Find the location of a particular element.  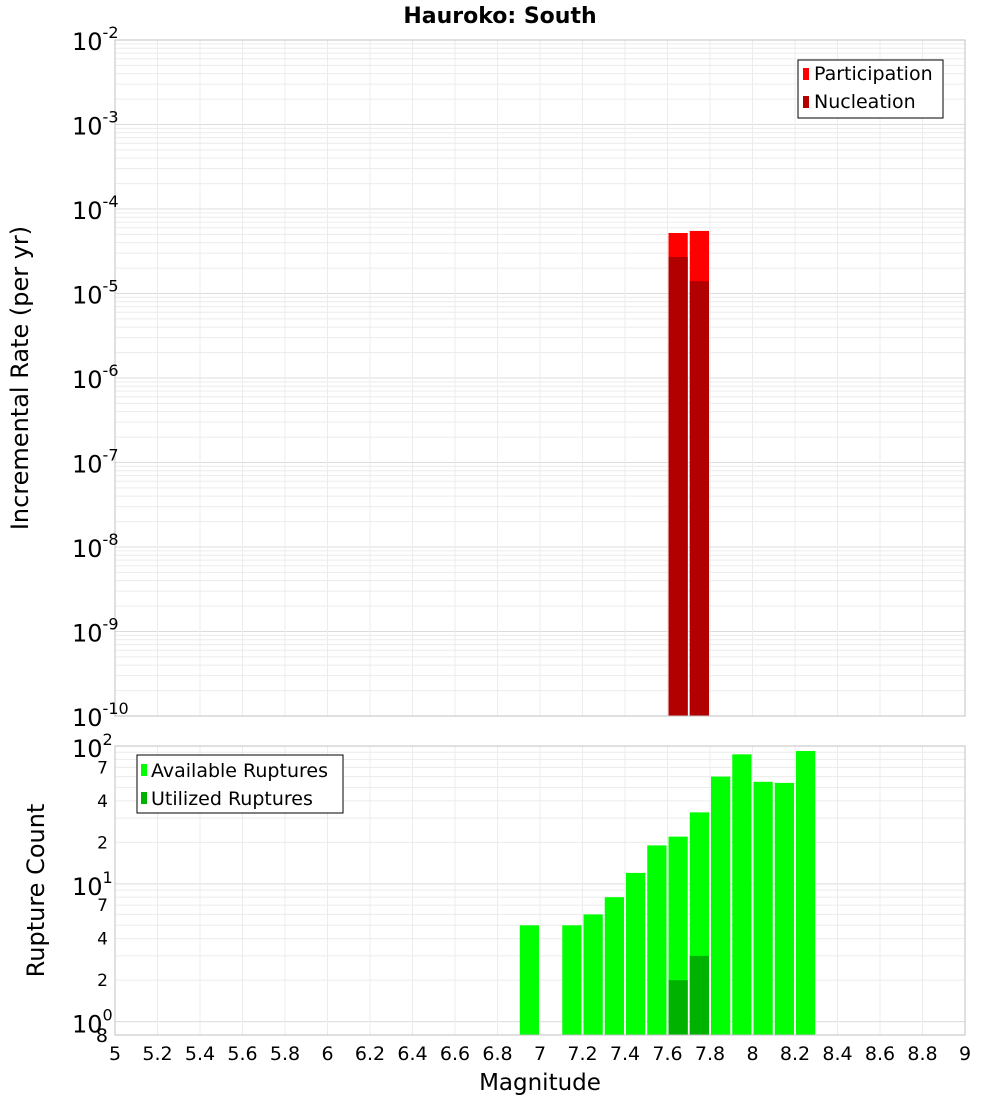

available-bar-8.15 is located at coordinates (784, 908).